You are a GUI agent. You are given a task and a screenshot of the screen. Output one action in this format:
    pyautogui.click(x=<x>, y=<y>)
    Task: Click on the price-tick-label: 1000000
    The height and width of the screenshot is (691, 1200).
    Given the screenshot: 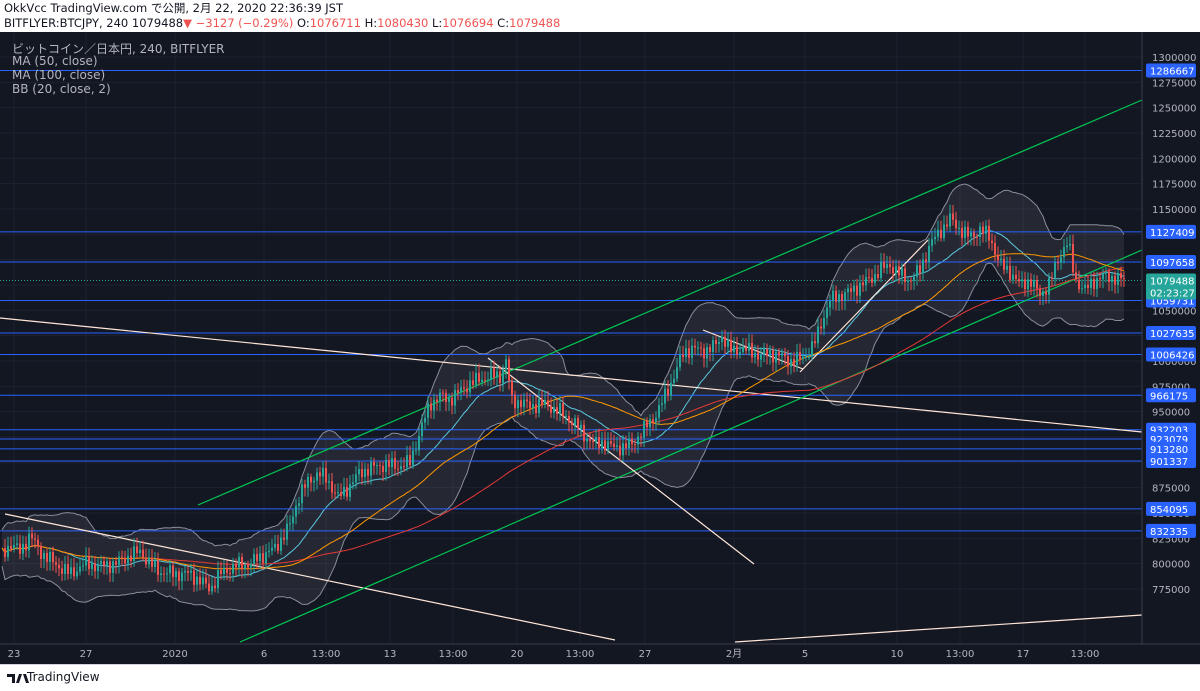 What is the action you would take?
    pyautogui.click(x=1174, y=362)
    